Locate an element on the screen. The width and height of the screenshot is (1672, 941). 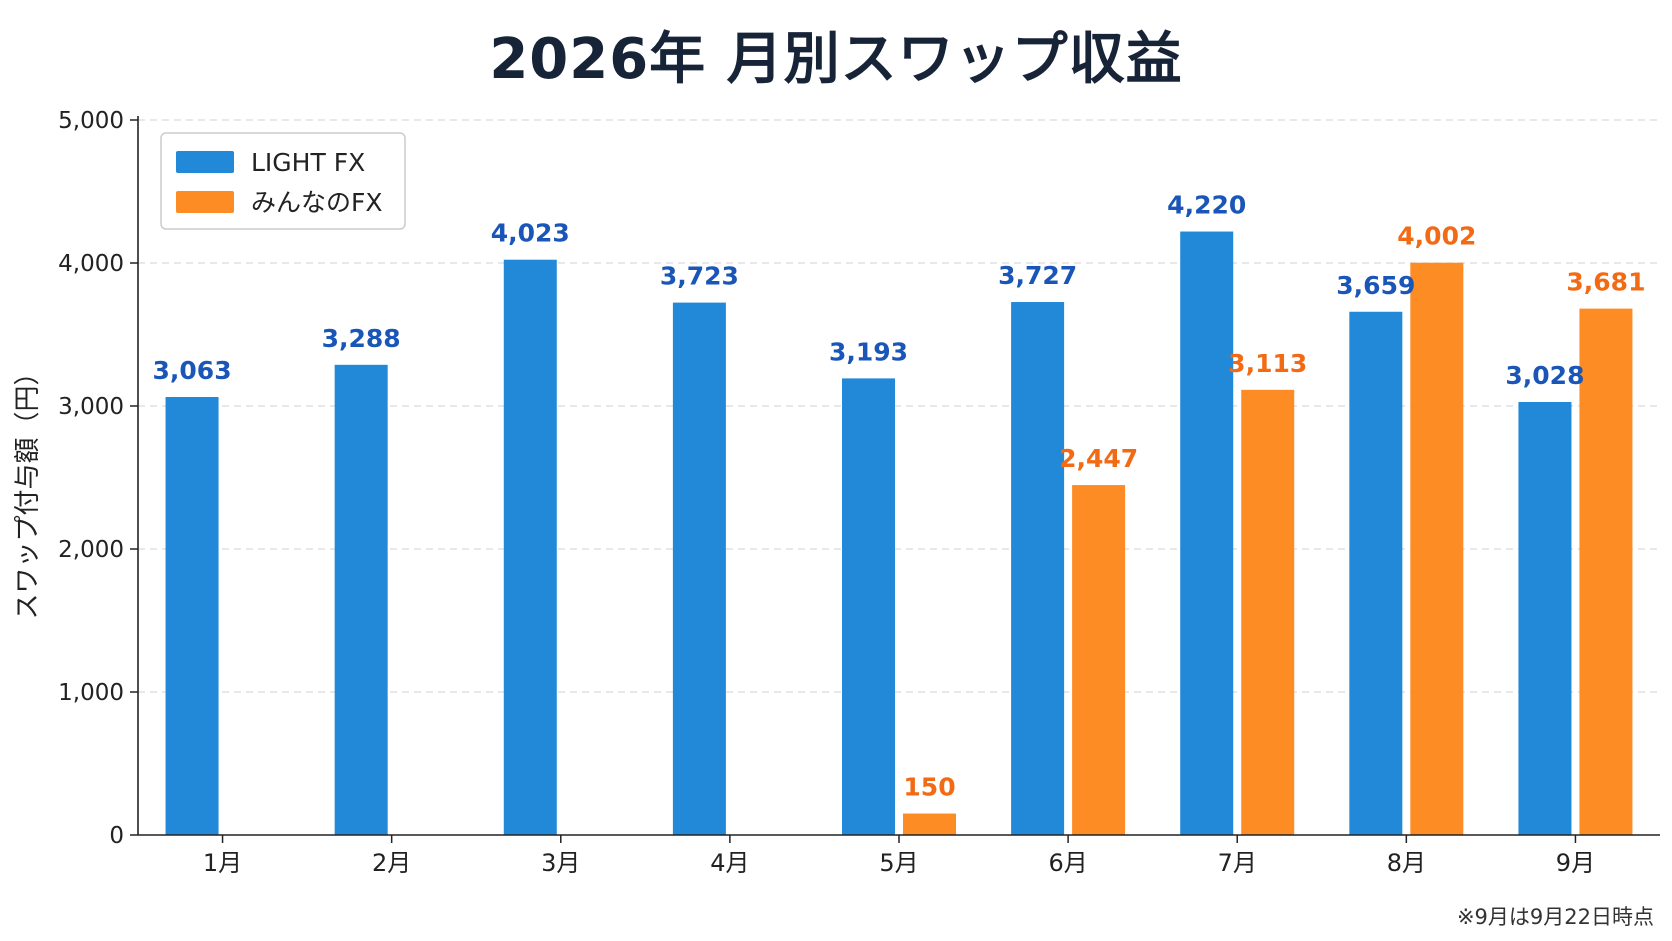
data-label: 3,681 is located at coordinates (1605, 282).